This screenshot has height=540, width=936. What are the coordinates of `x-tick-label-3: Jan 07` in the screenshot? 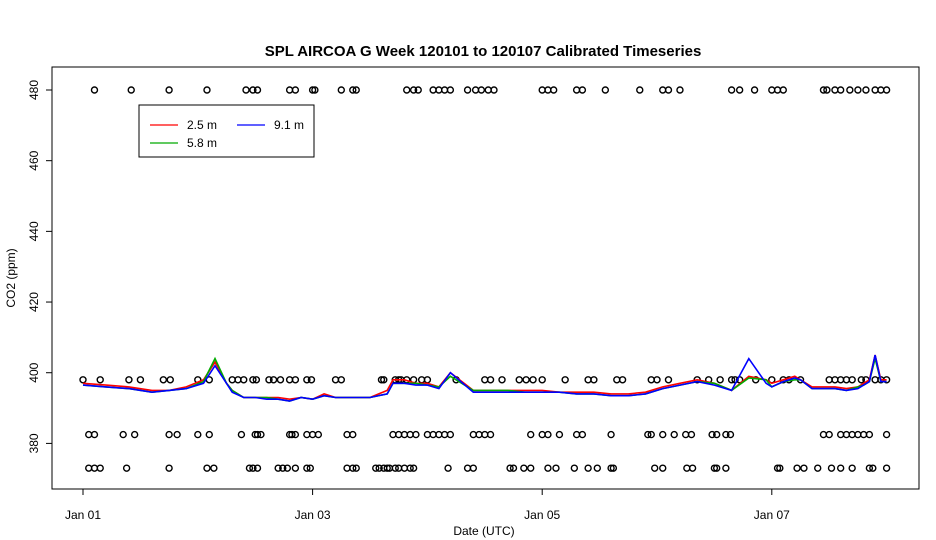 It's located at (772, 515).